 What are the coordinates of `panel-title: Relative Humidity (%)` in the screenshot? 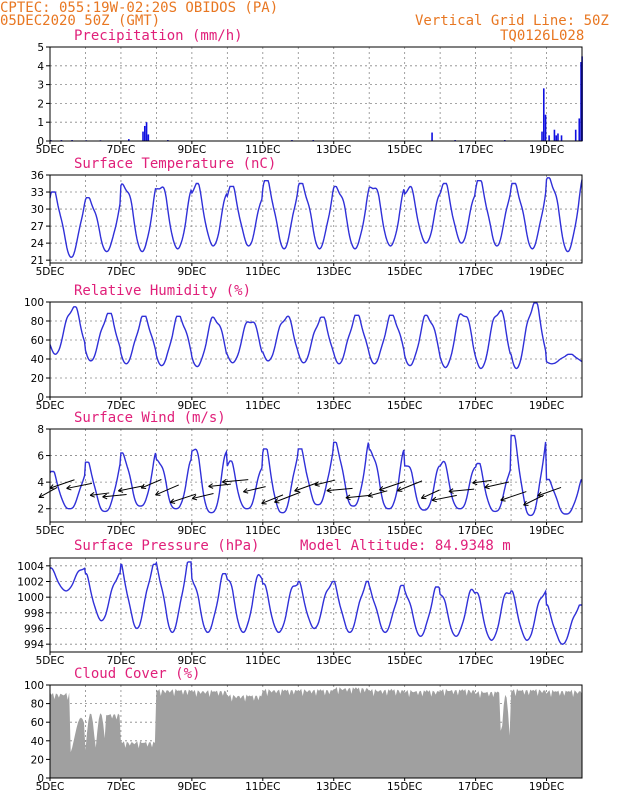 It's located at (162, 291).